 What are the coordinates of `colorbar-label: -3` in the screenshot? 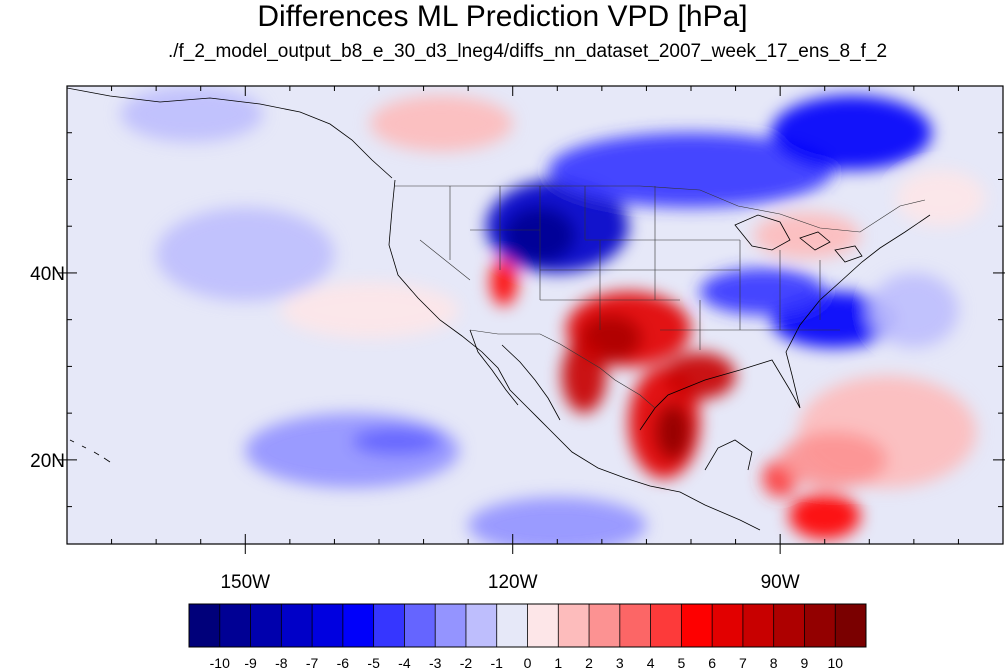 It's located at (435, 663).